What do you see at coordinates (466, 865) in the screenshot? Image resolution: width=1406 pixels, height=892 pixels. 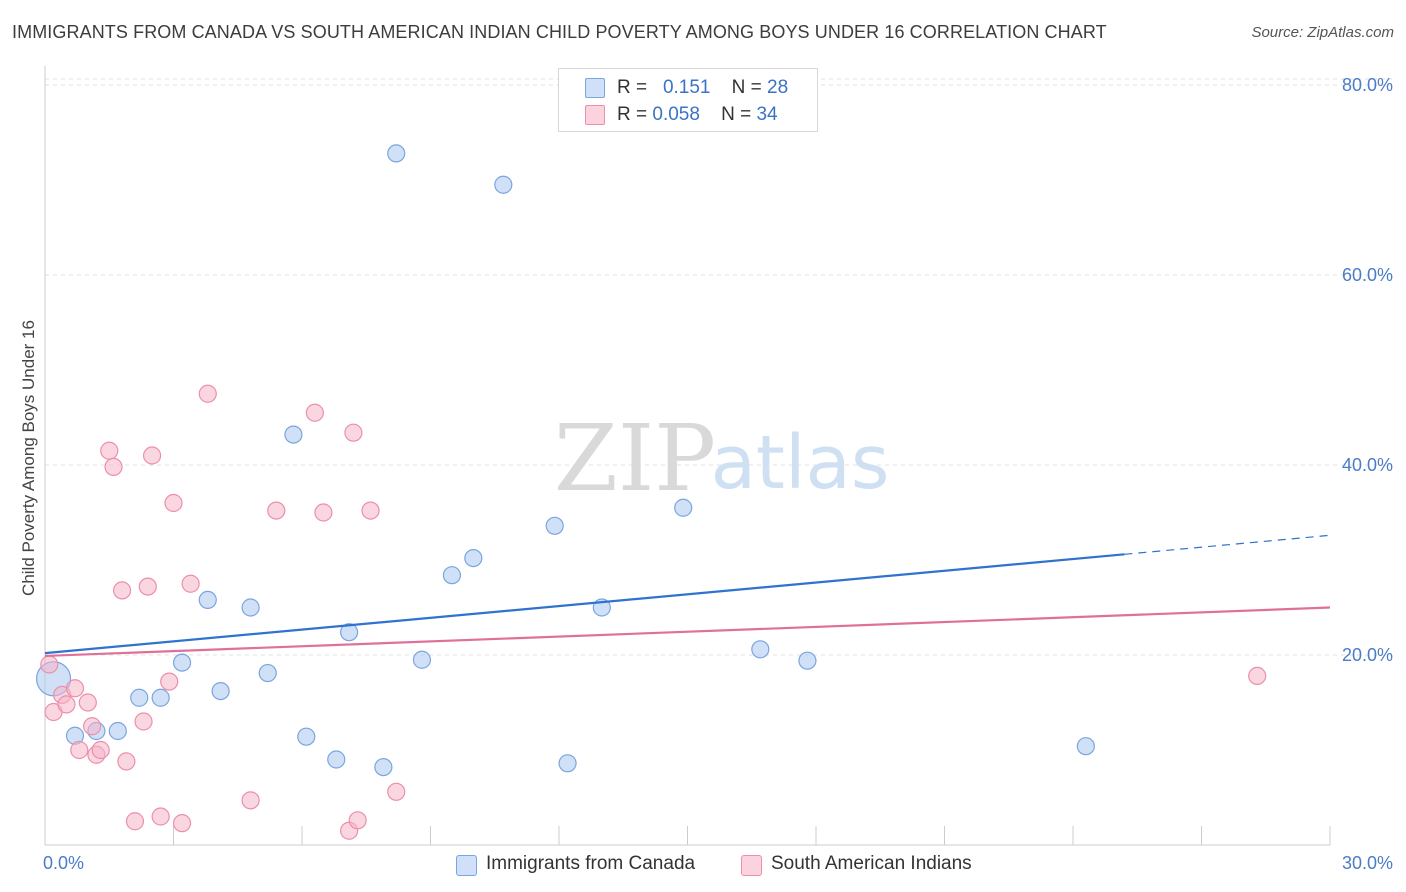 I see `bottom-legend-swatch-canada` at bounding box center [466, 865].